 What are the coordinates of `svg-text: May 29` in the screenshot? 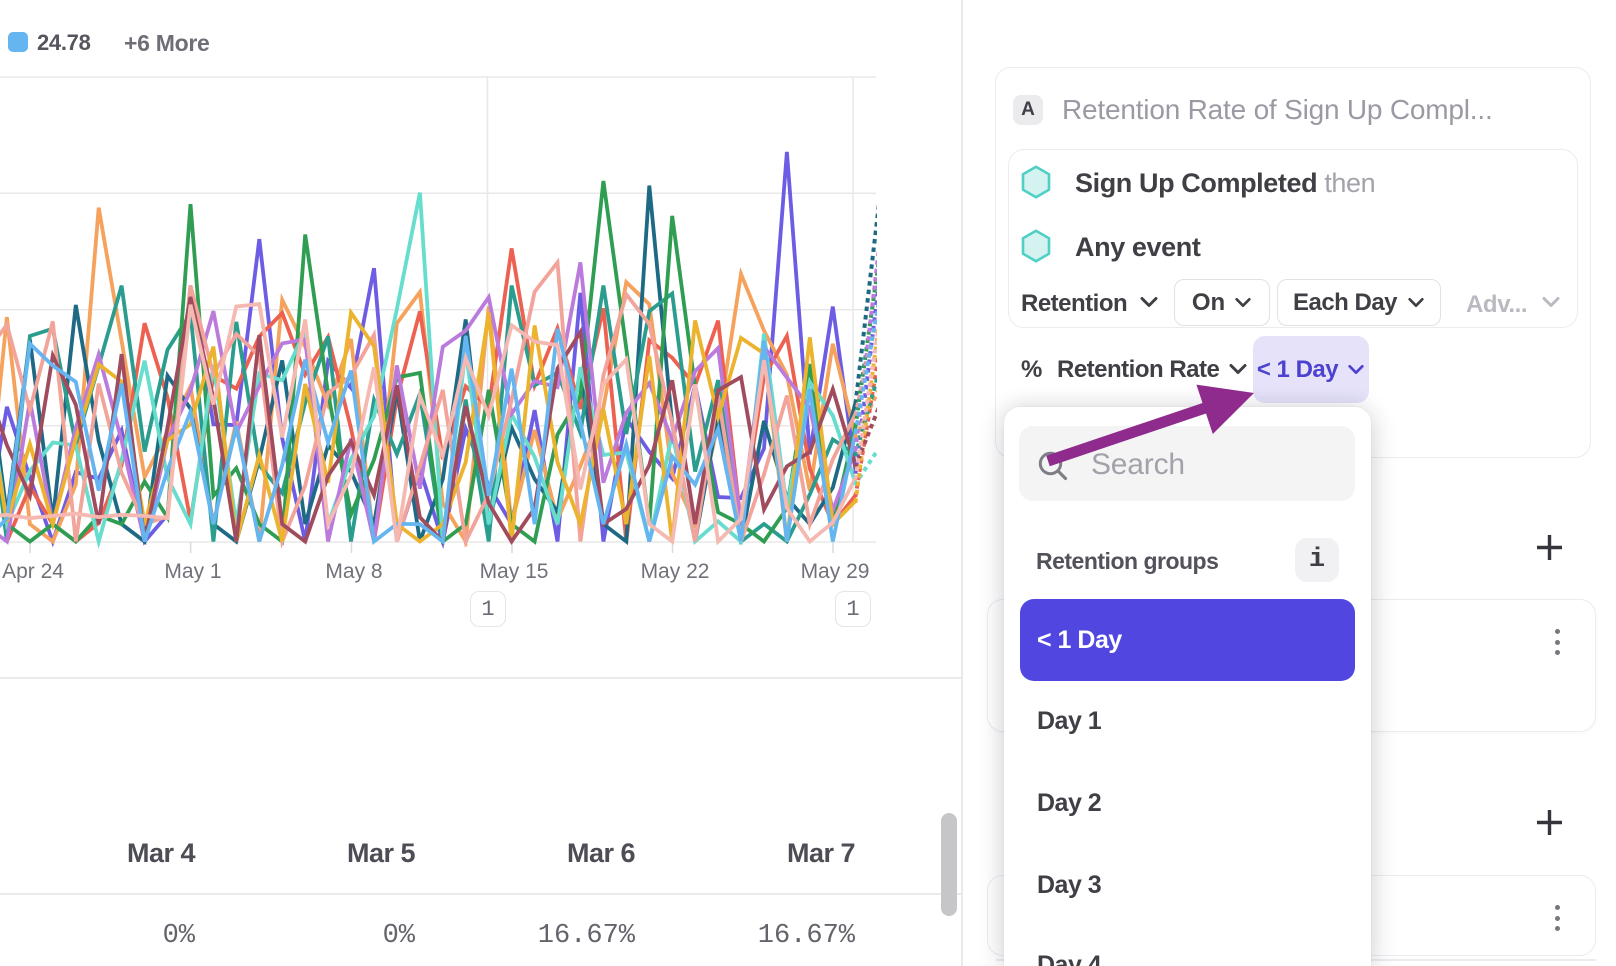 It's located at (835, 571).